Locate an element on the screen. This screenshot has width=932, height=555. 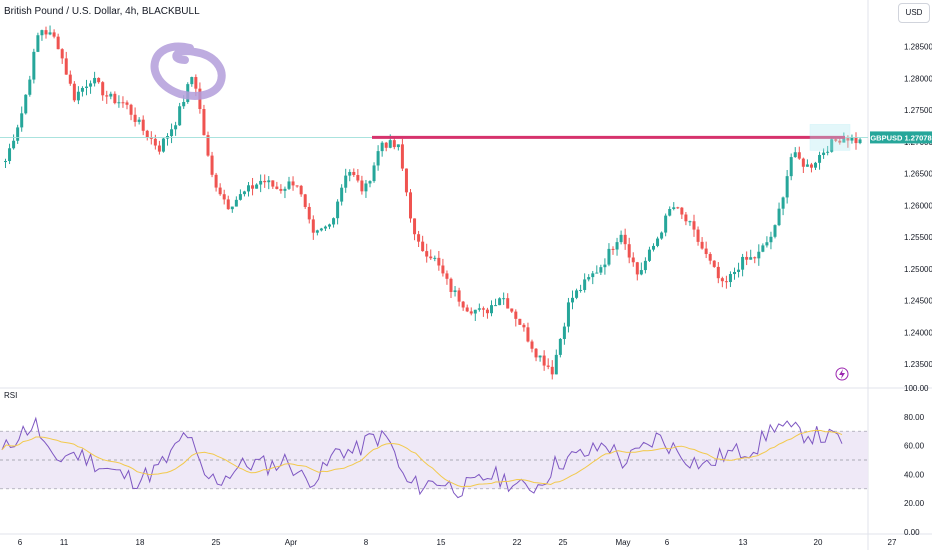
last-price-tag-label: GBPUSD 1.27078 is located at coordinates (900, 137).